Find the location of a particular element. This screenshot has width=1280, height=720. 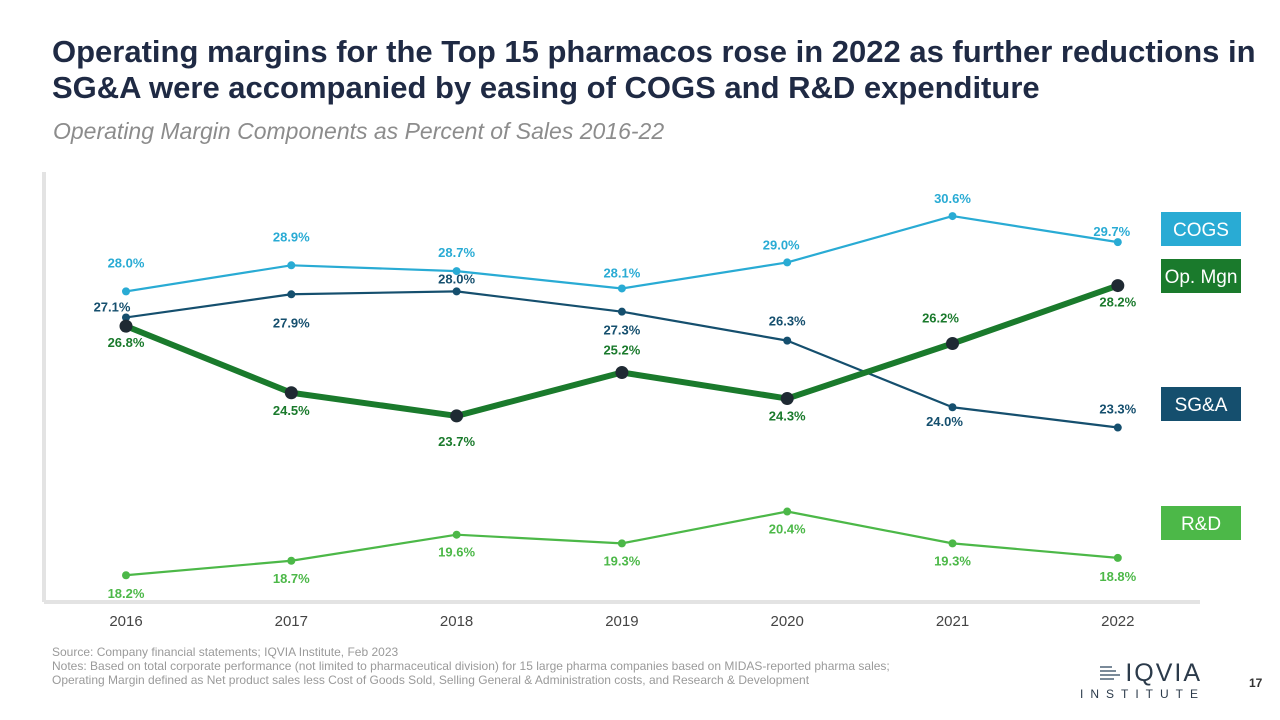

x-tick-label: 2022 is located at coordinates (1117, 621).